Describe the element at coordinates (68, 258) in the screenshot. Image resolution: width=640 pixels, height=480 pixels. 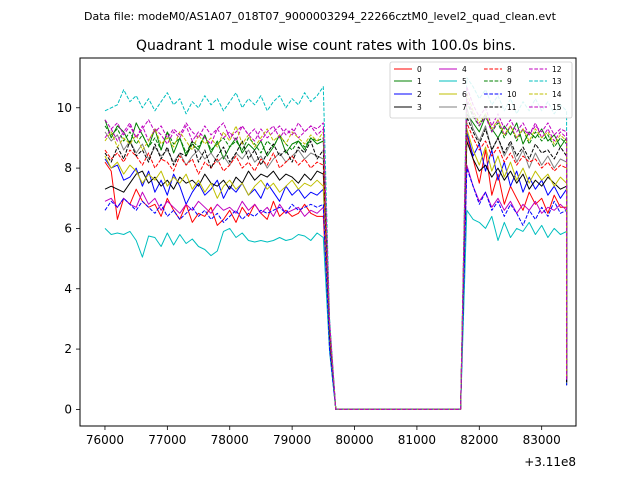
I see `y-axis-ticks: 0 2 4 6 8 10` at that location.